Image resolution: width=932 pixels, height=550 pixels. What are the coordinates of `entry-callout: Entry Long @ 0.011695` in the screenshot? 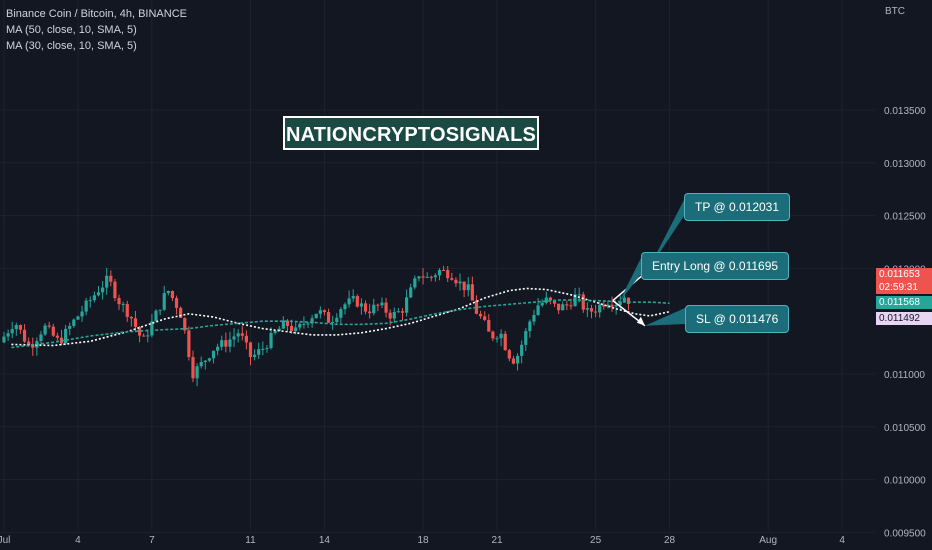 It's located at (715, 266).